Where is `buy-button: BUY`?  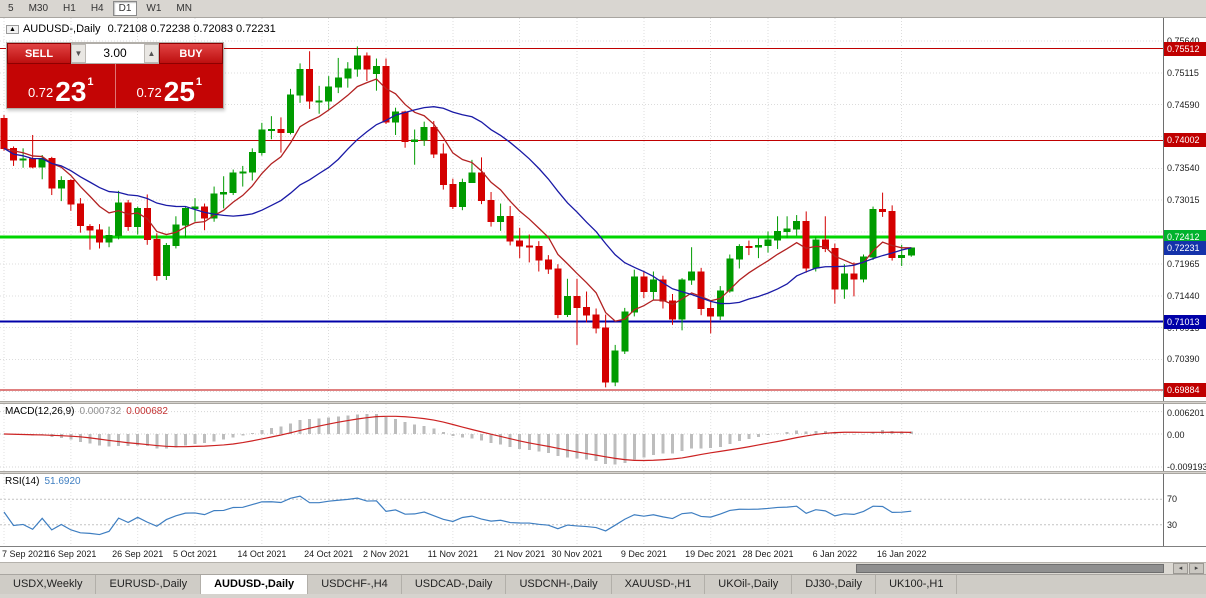
buy-button: BUY is located at coordinates (191, 53).